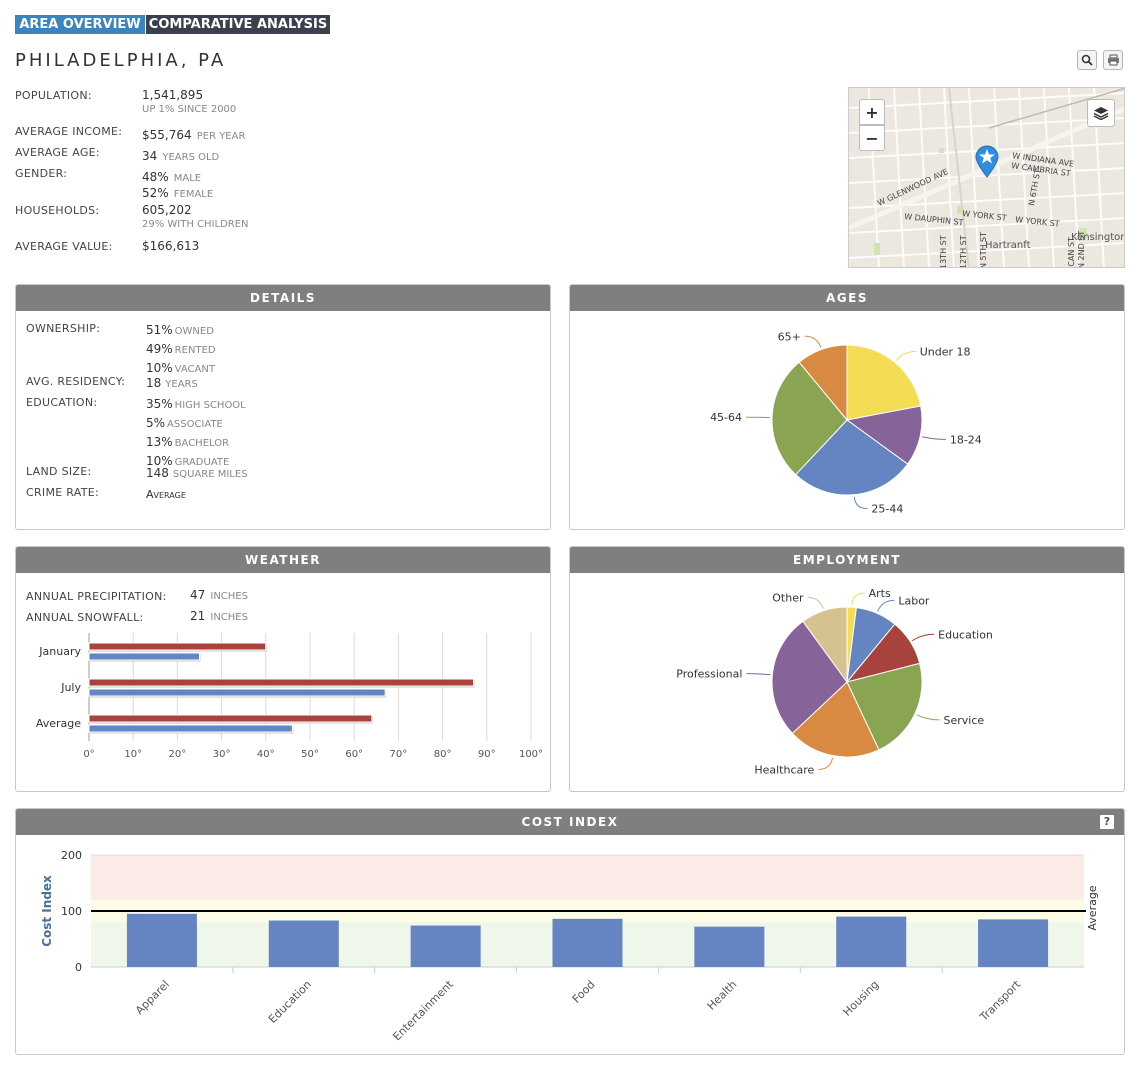 The image size is (1140, 1085). Describe the element at coordinates (171, 175) in the screenshot. I see `stat-value-wrap: 48% MALE` at that location.